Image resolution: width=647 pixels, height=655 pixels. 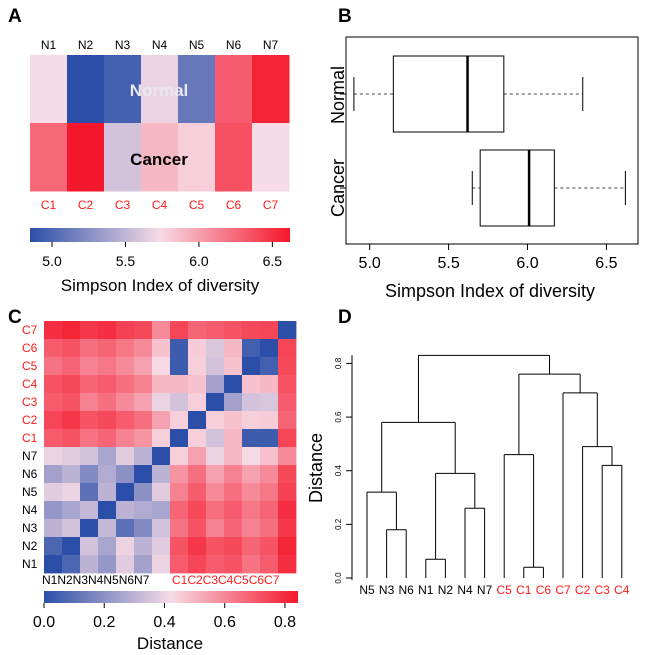 What do you see at coordinates (468, 94) in the screenshot?
I see `boxplot-normal` at bounding box center [468, 94].